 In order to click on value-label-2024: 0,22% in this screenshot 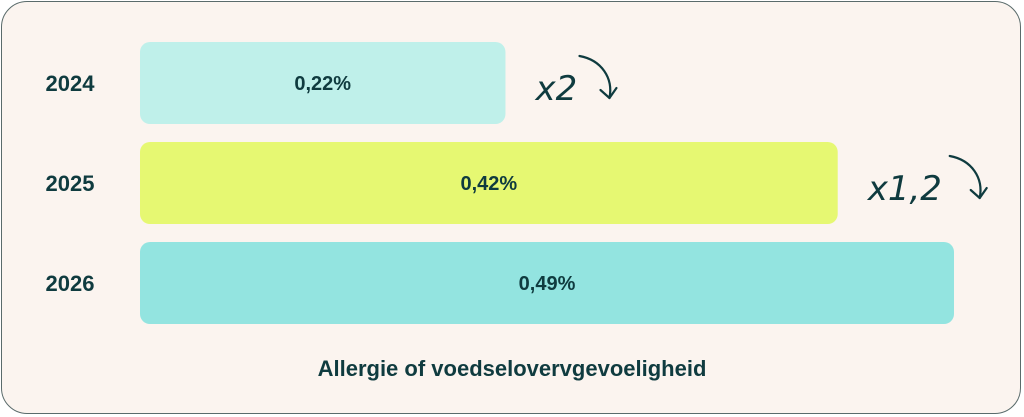, I will do `click(322, 84)`.